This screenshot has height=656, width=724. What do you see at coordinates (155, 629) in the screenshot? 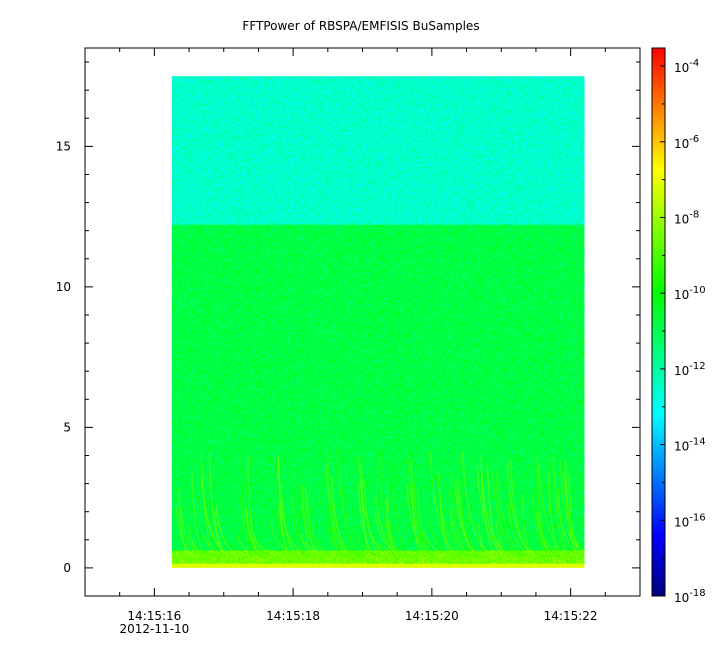
I see `x-tick-date-label: 2012-11-10` at bounding box center [155, 629].